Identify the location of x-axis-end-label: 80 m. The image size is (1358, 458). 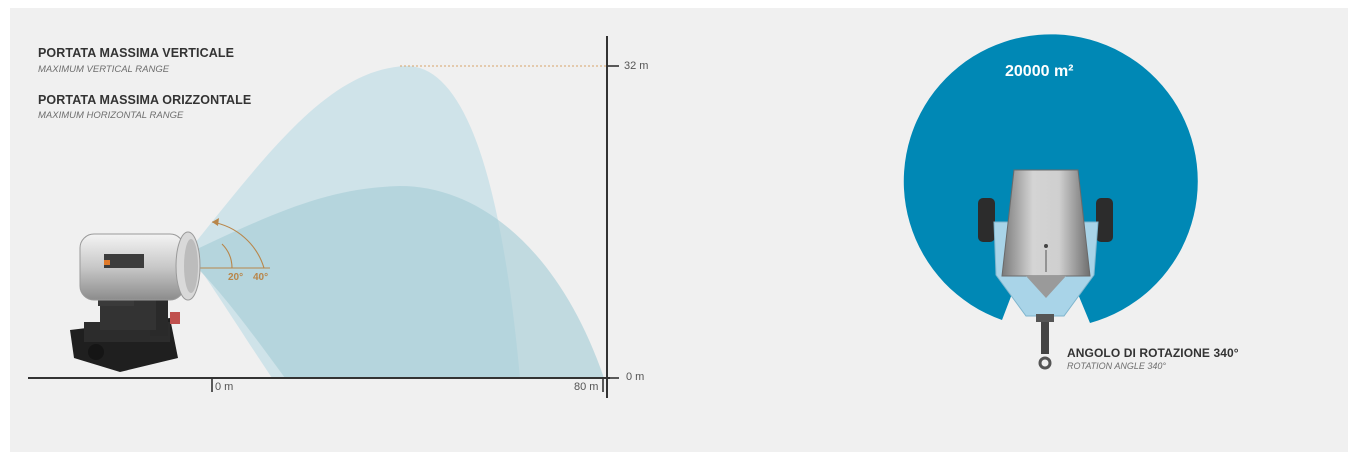
(586, 387).